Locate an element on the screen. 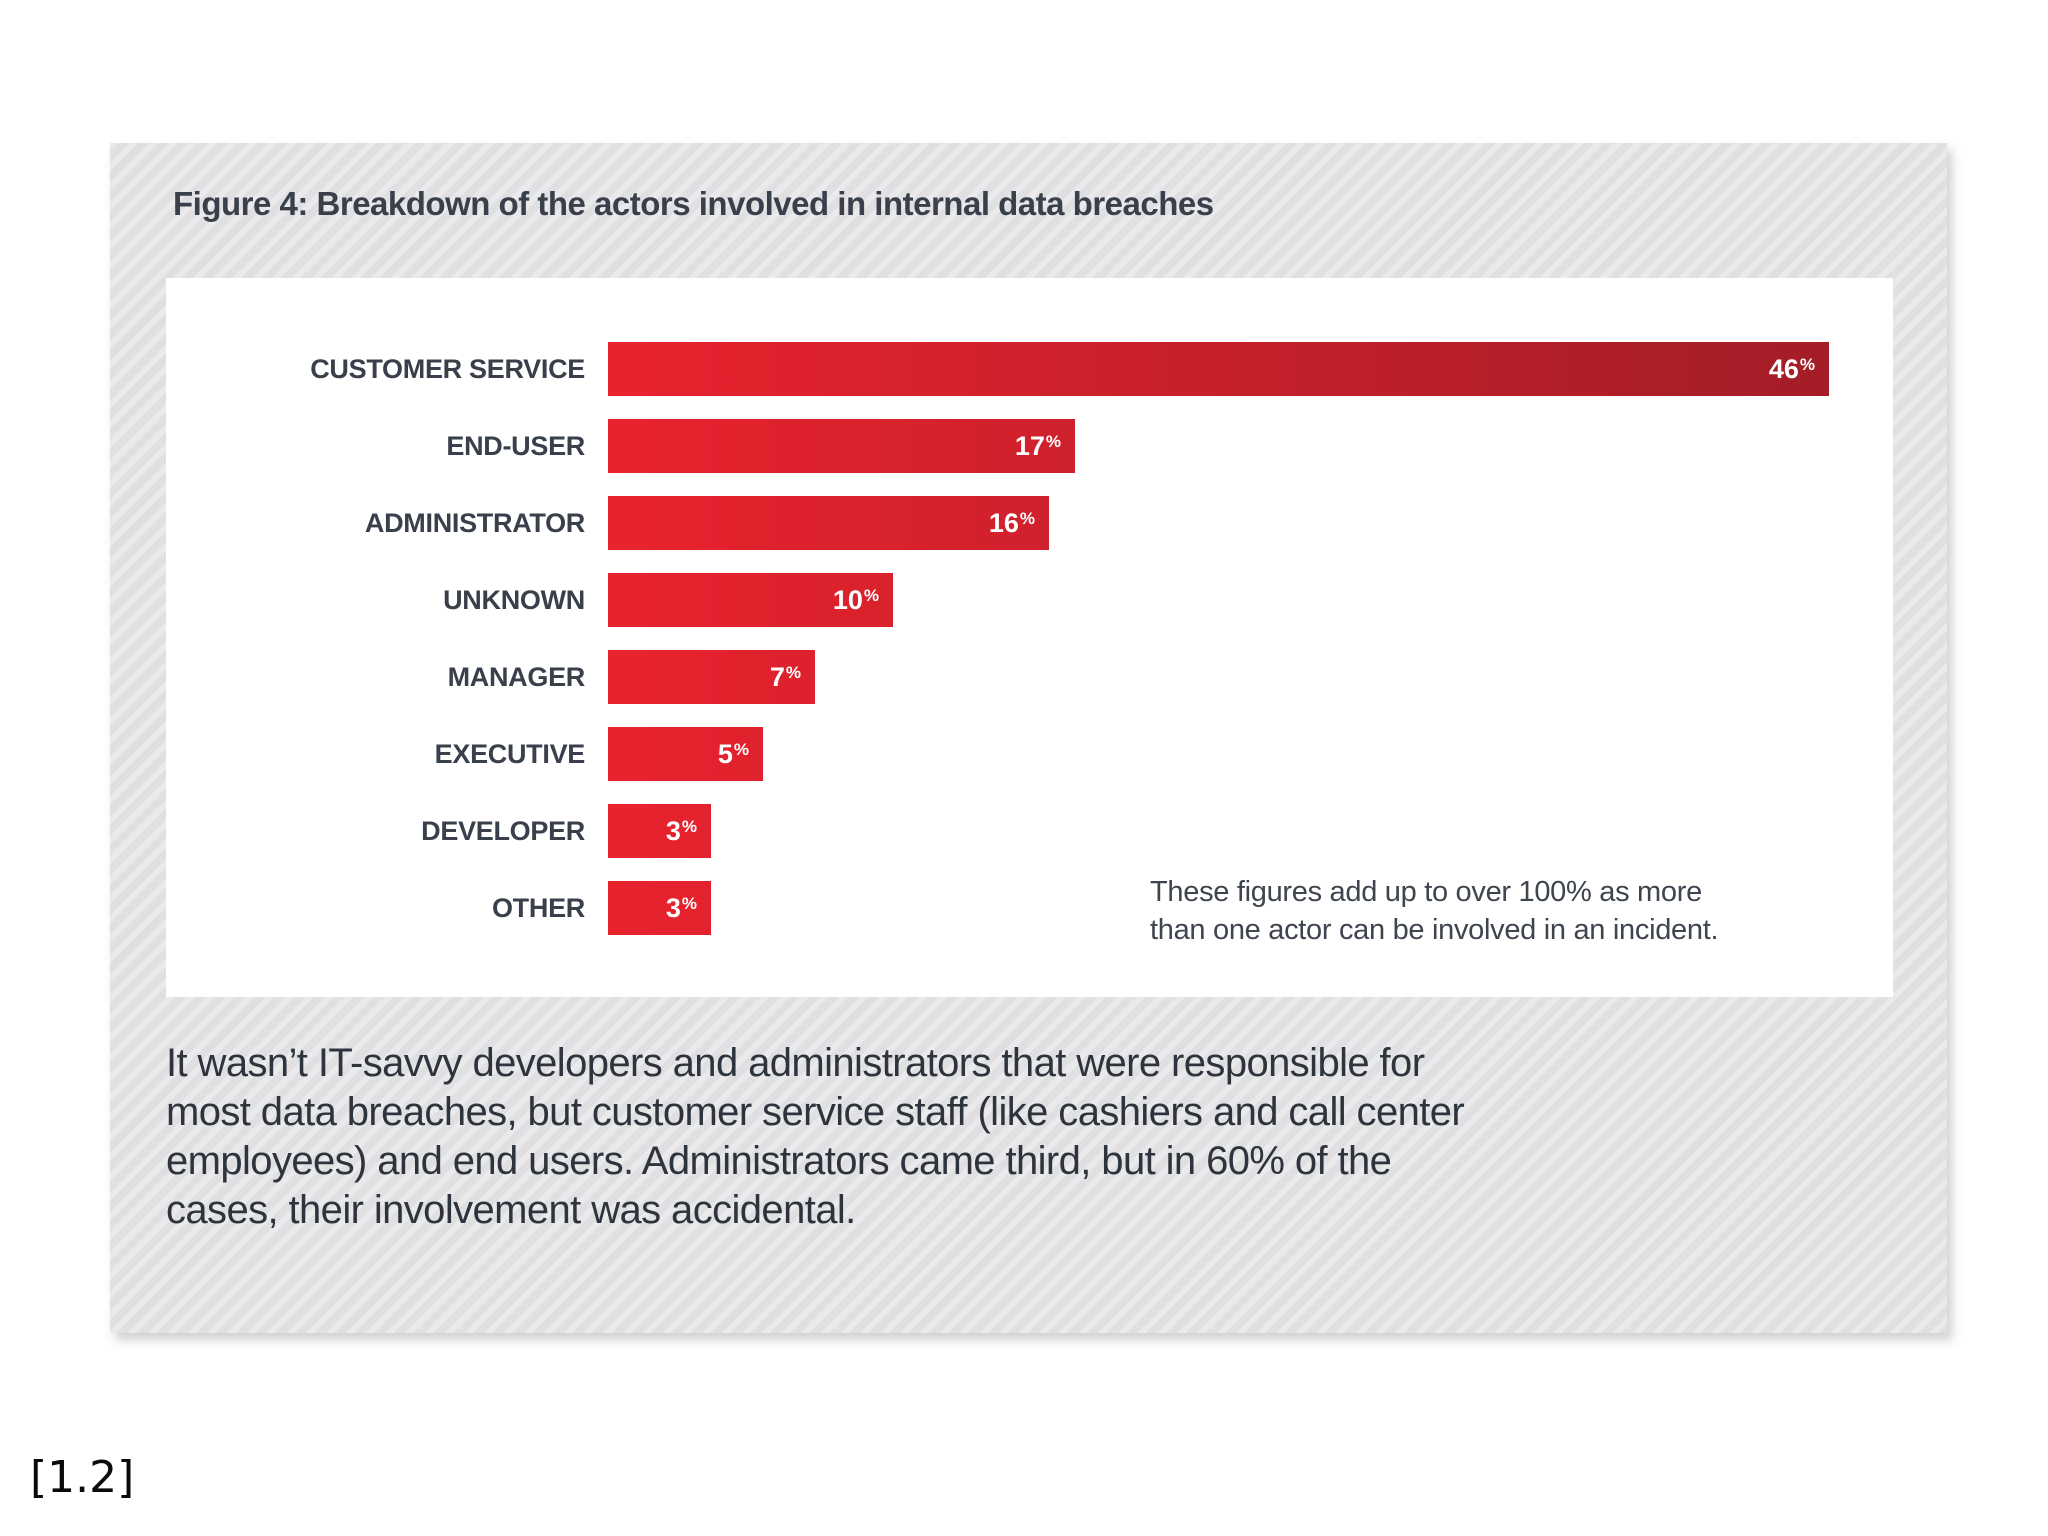 The width and height of the screenshot is (2048, 1536). category-label: CUSTOMER SERVICE is located at coordinates (447, 368).